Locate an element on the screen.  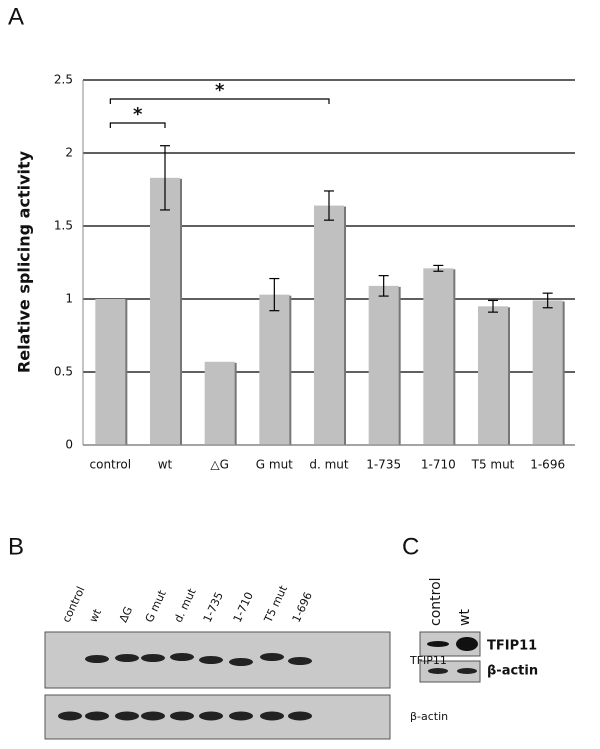
lane-label: ΔG is located at coordinates (126, 614).